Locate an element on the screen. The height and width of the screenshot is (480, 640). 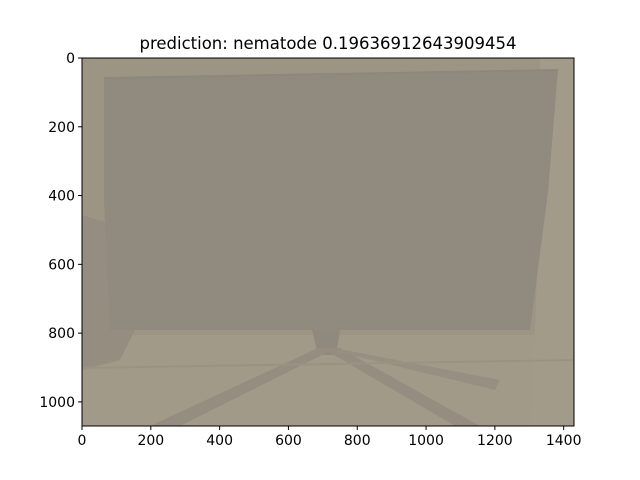
x-tick-label: 400 is located at coordinates (219, 441).